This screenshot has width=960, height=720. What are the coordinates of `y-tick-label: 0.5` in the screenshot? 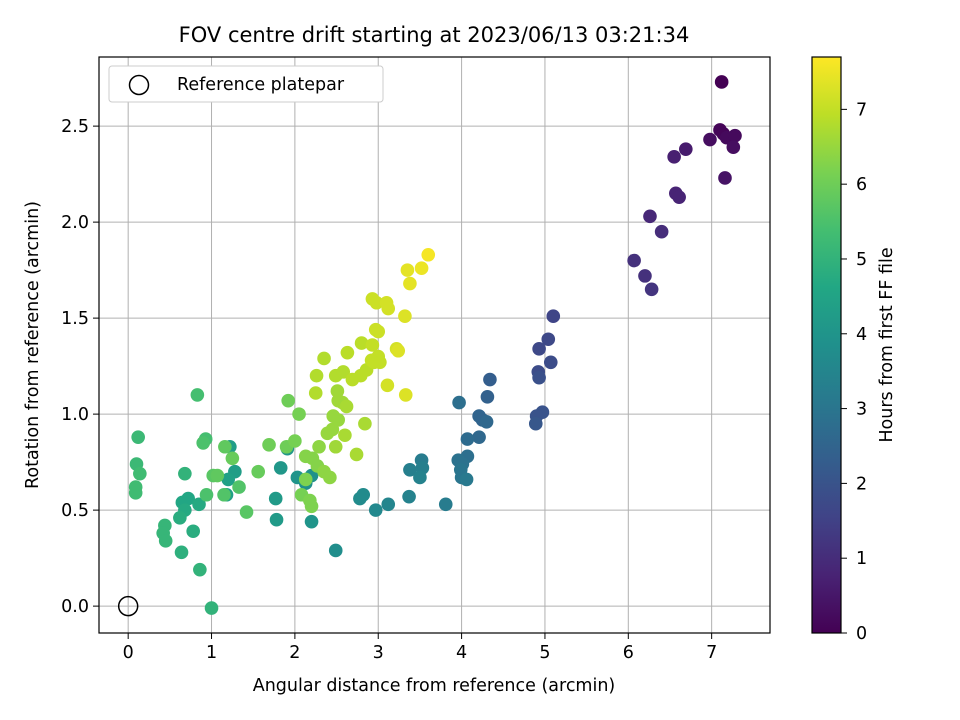 It's located at (75, 511).